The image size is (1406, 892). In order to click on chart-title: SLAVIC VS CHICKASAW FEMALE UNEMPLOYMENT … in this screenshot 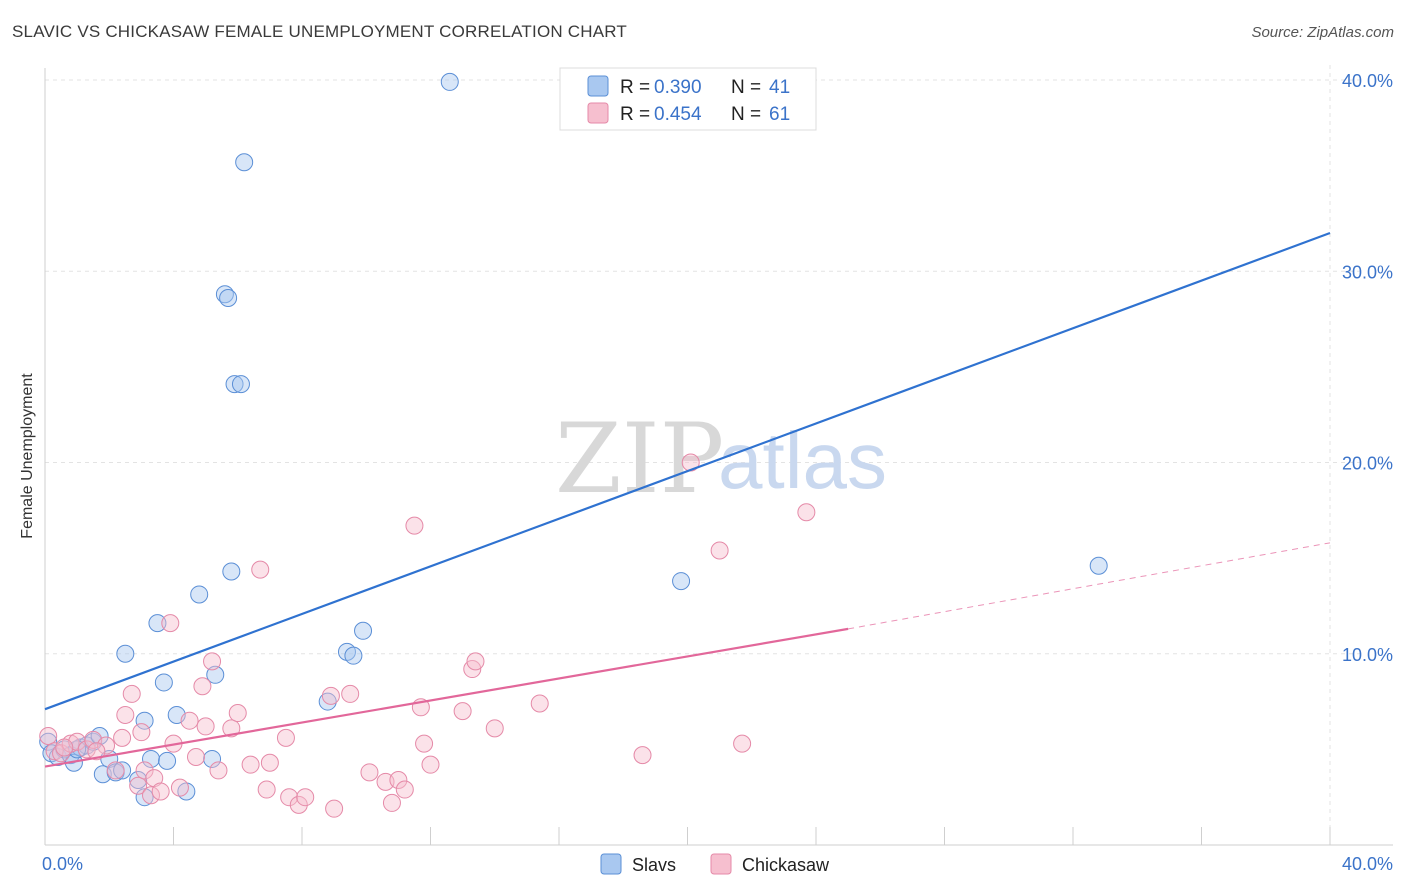, I will do `click(320, 31)`.